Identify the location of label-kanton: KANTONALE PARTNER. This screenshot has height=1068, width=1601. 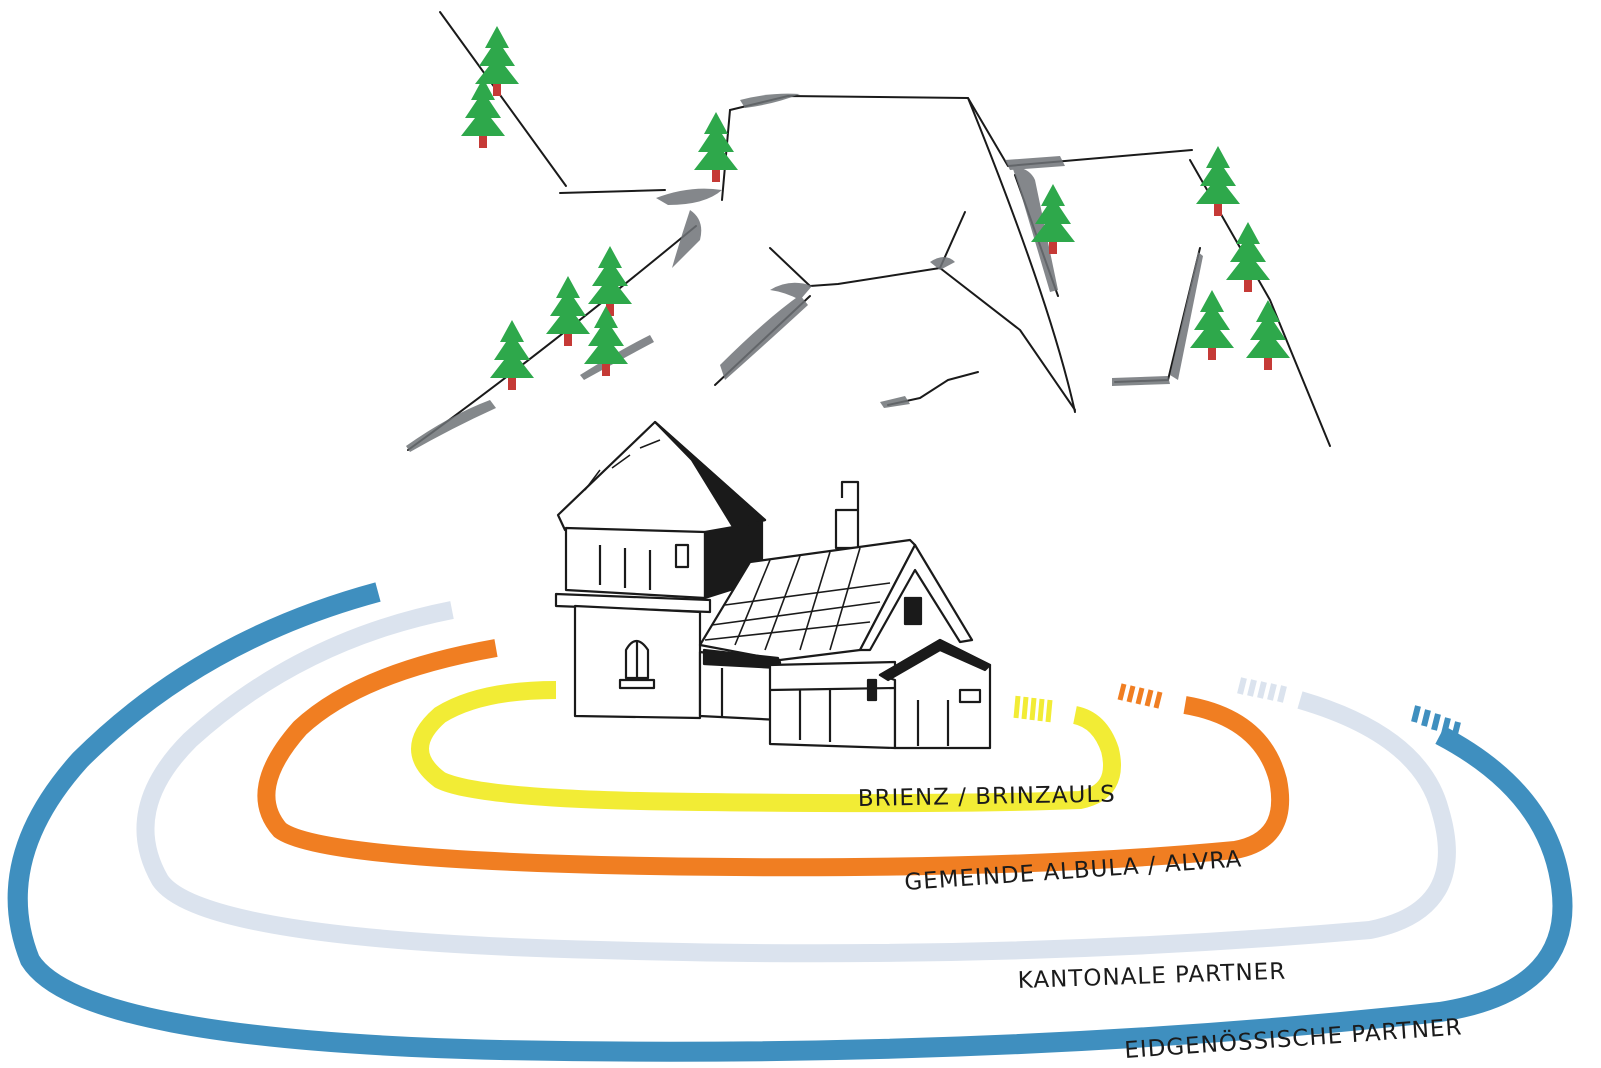
(1151, 976).